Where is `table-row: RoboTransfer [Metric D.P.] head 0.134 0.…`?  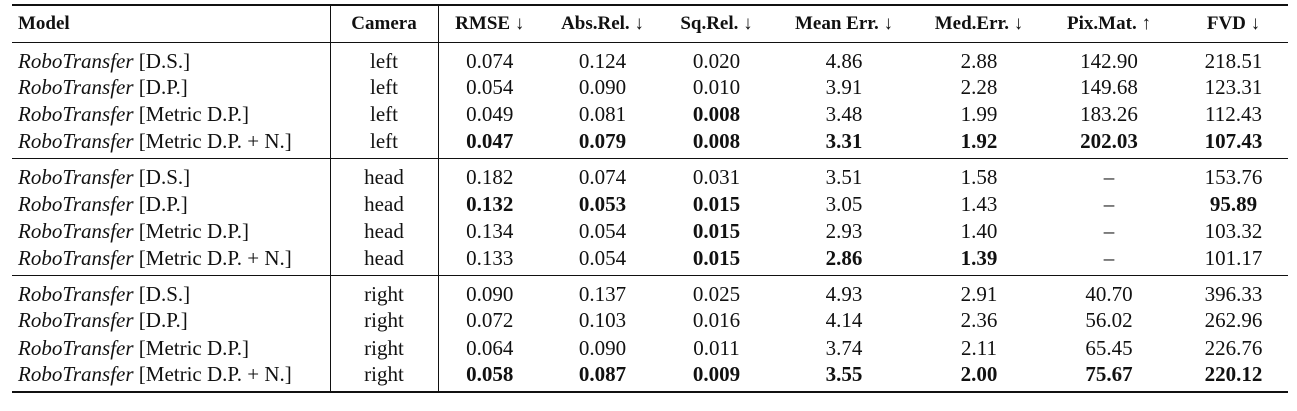
table-row: RoboTransfer [Metric D.P.] head 0.134 0.… is located at coordinates (650, 231).